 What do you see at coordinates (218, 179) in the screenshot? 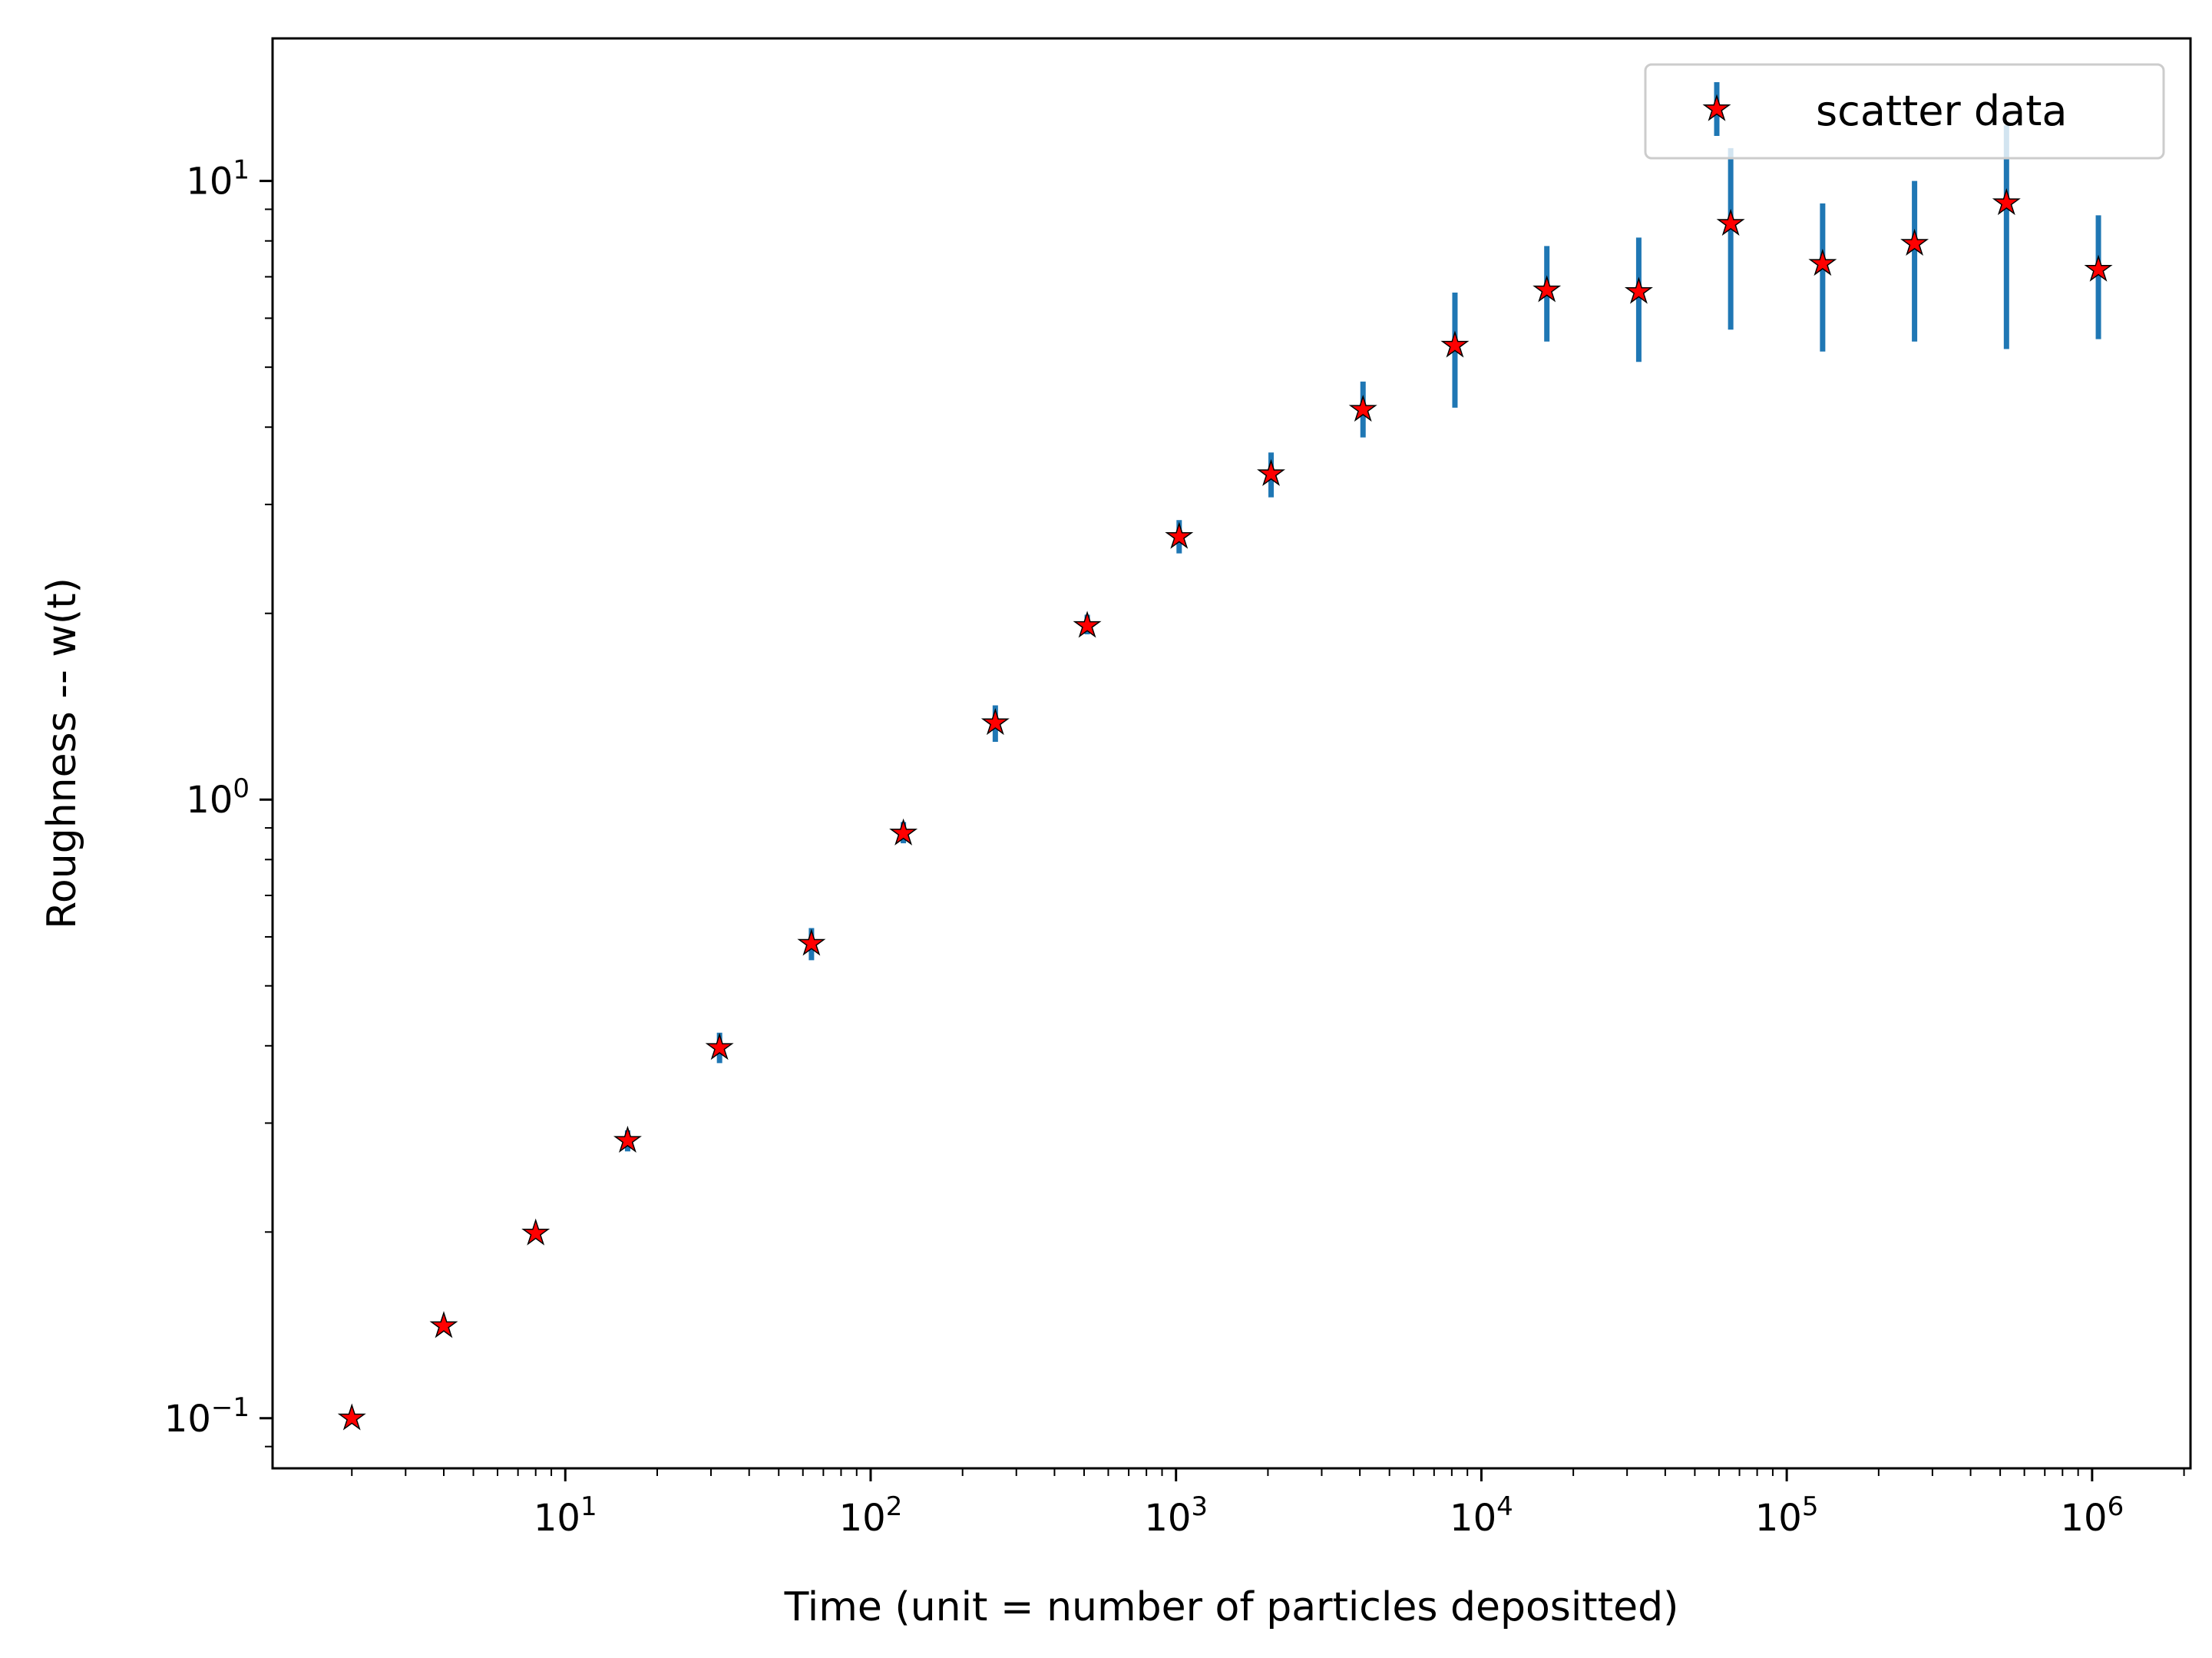
I see `y-tick-label: 10¹` at bounding box center [218, 179].